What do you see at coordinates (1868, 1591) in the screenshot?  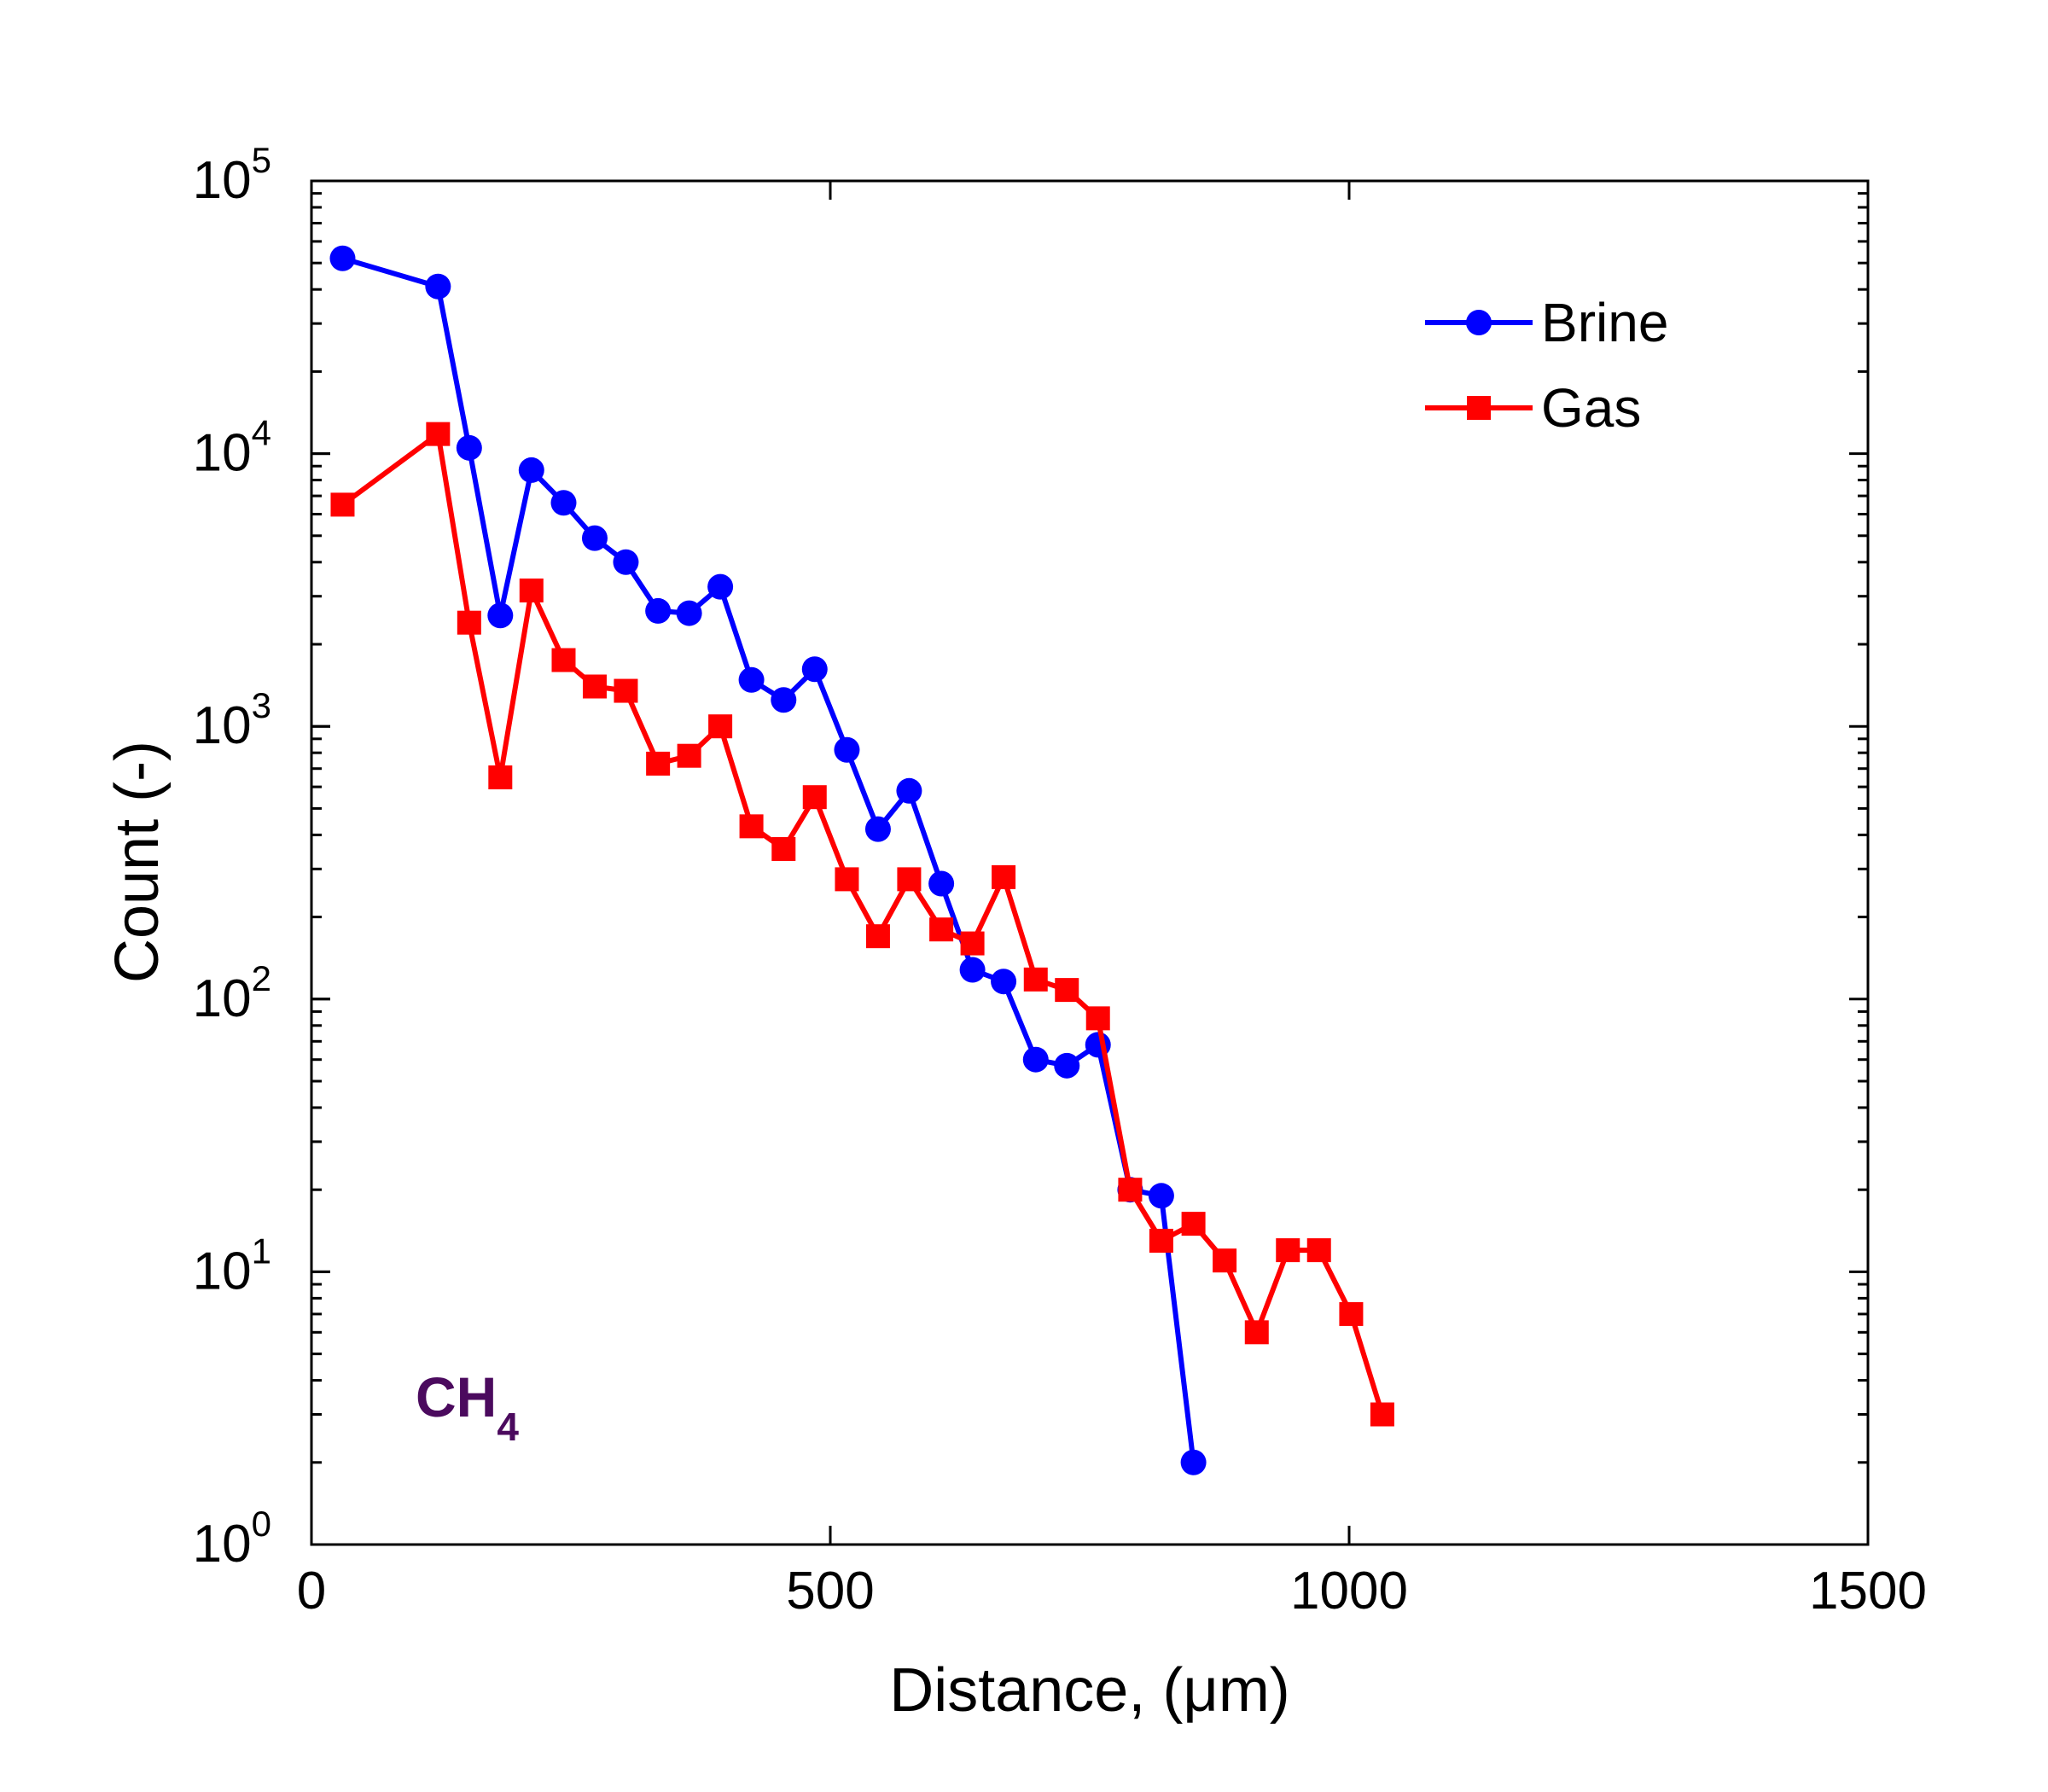 I see `x-tick-label: 1500` at bounding box center [1868, 1591].